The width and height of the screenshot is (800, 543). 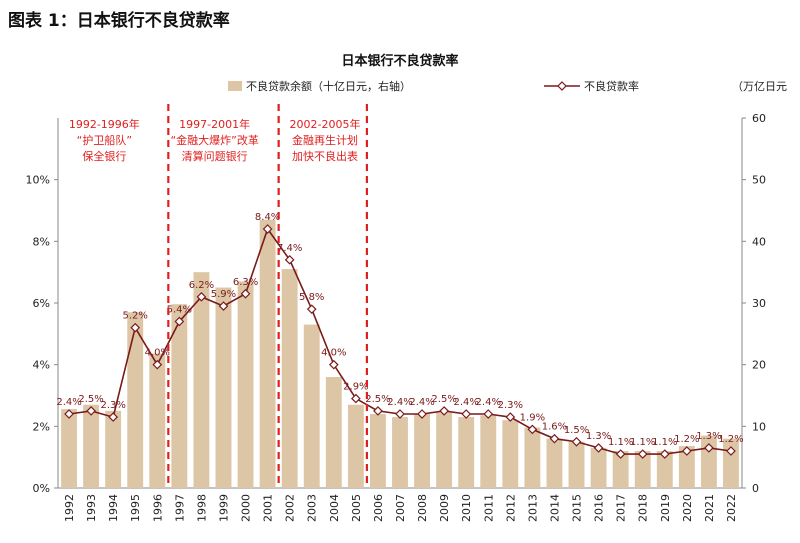 I want to click on x-tick-label: 2000, so click(x=246, y=508).